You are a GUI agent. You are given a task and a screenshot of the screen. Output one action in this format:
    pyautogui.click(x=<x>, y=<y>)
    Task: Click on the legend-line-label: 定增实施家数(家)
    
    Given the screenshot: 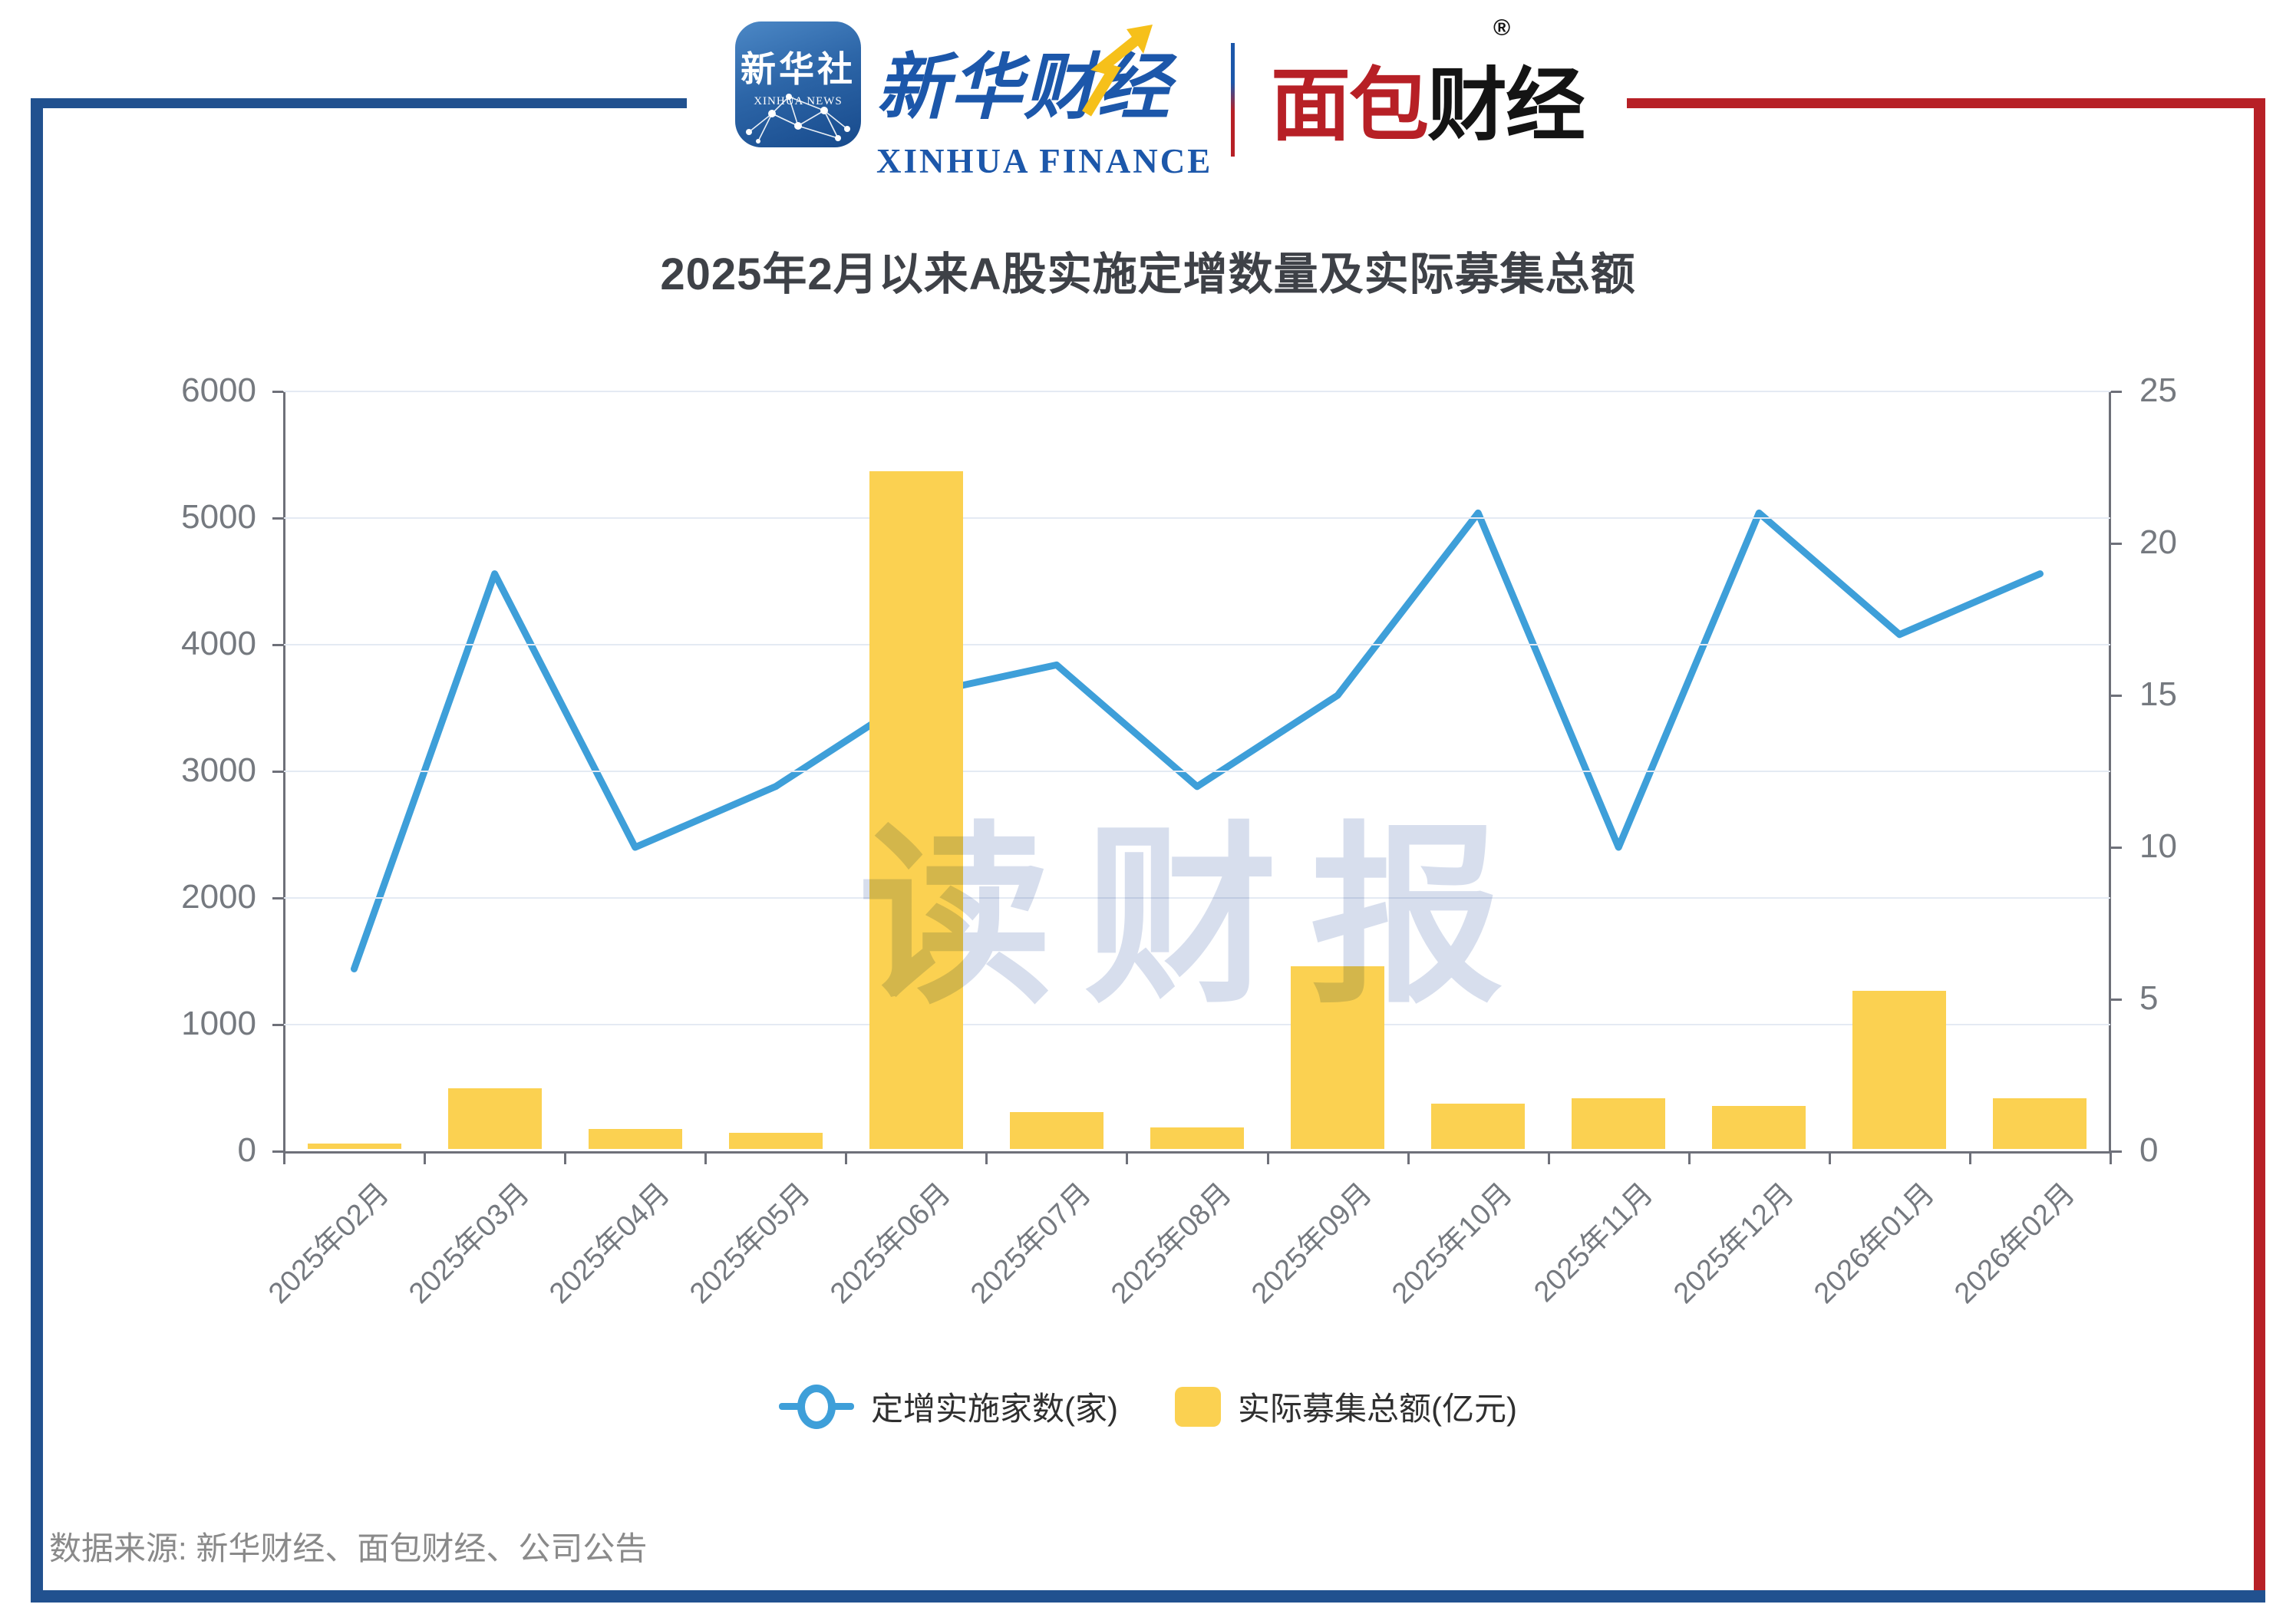 What is the action you would take?
    pyautogui.click(x=994, y=1409)
    